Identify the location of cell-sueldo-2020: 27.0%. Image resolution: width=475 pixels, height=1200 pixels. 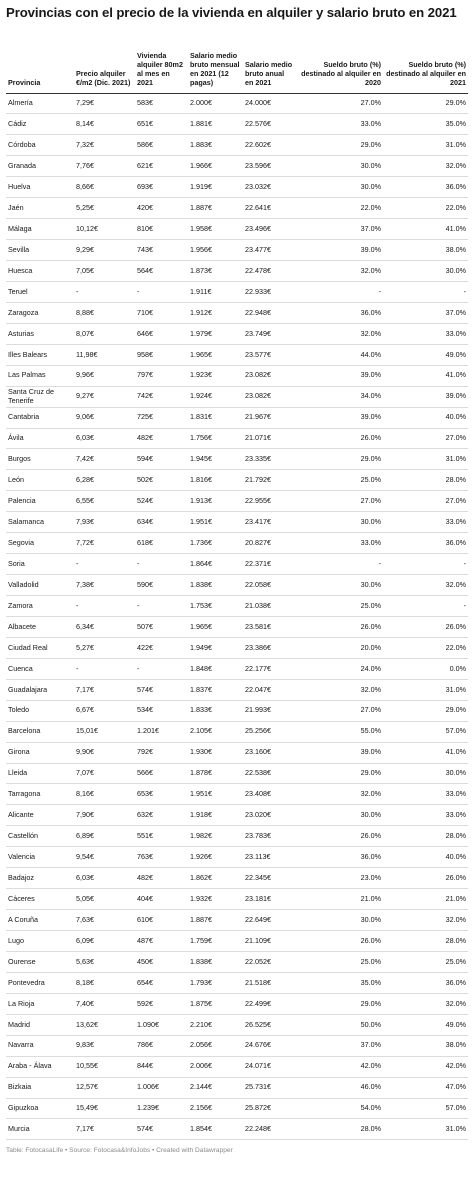
(339, 501).